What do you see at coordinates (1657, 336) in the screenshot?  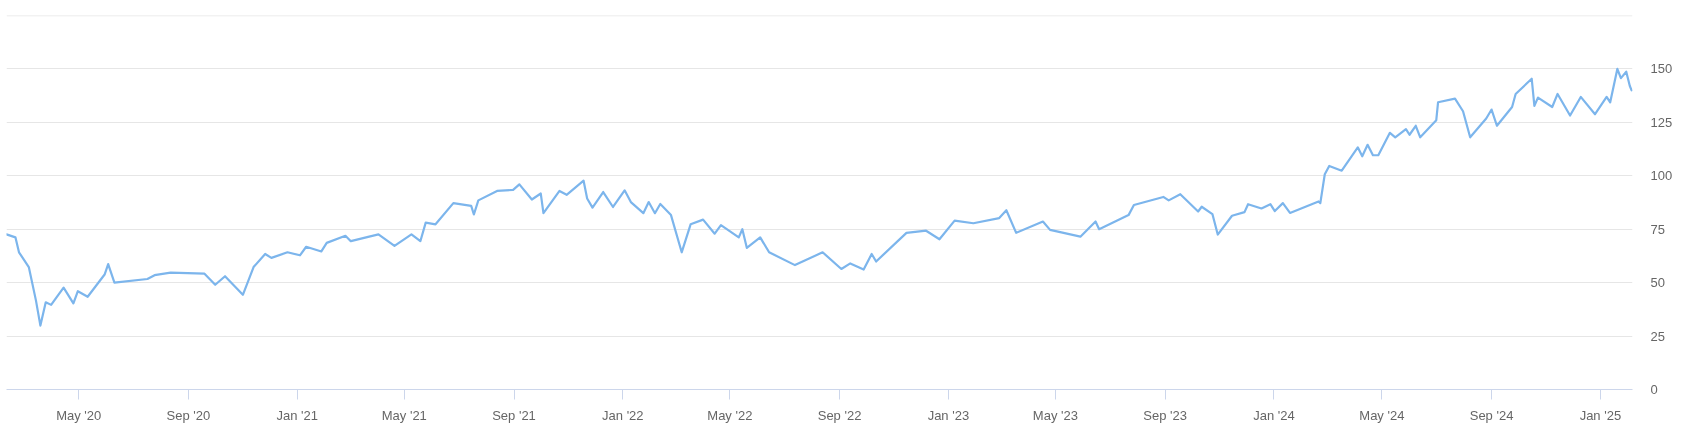 I see `y-tick-label: 25` at bounding box center [1657, 336].